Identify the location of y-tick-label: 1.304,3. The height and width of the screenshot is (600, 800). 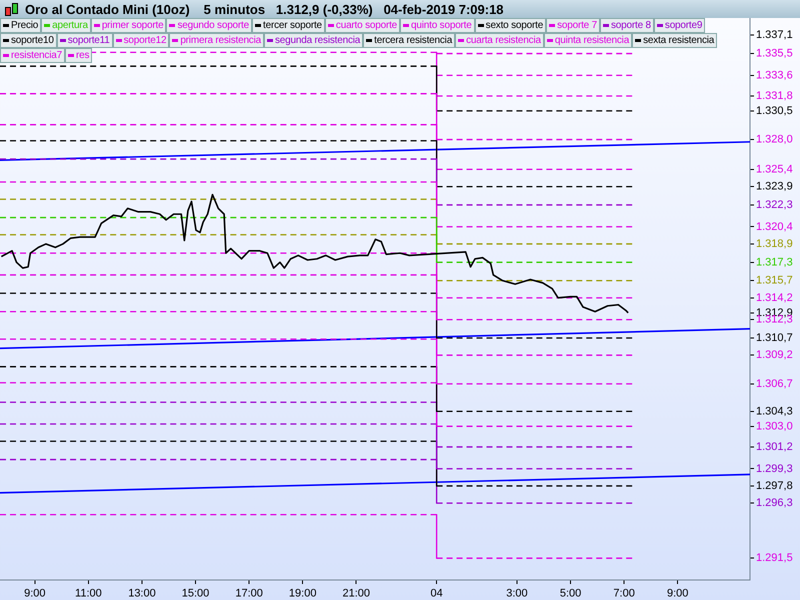
(774, 411).